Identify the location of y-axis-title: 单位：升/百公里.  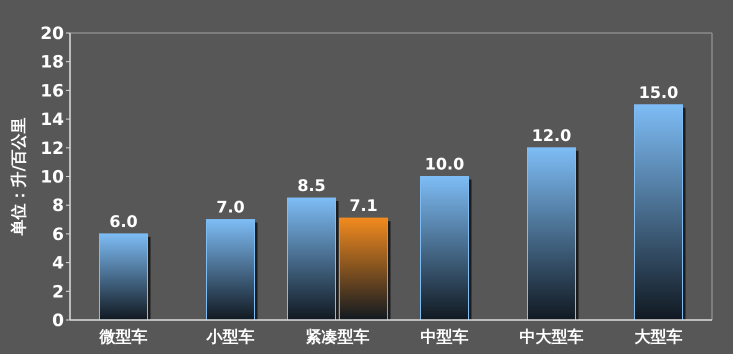
(18, 177).